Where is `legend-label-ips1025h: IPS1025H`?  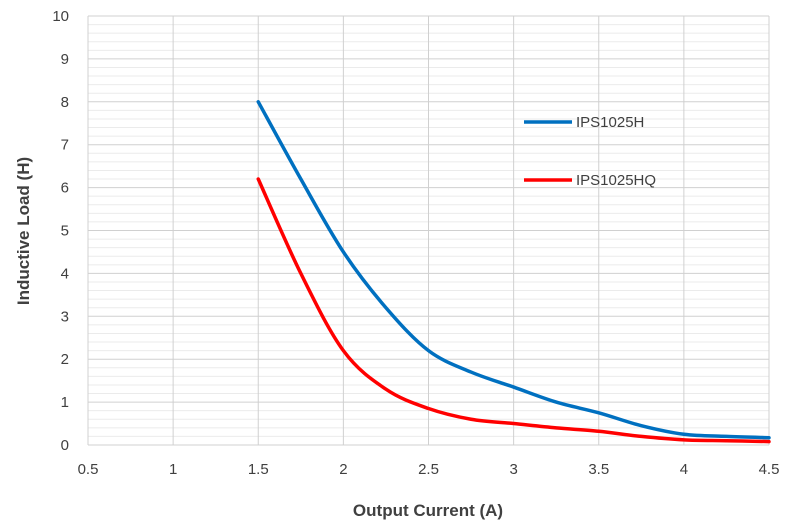
legend-label-ips1025h: IPS1025H is located at coordinates (610, 122).